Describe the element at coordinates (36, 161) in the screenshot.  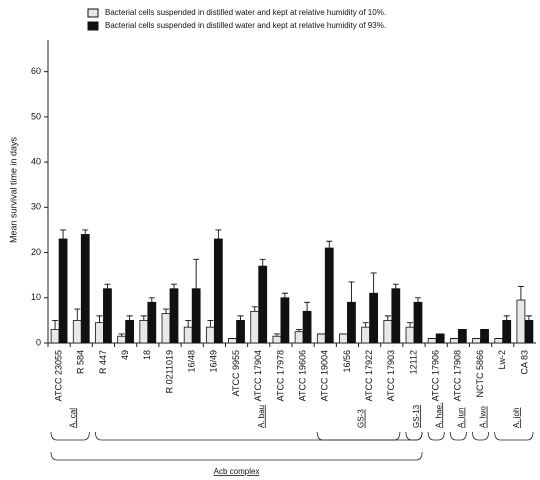
I see `y-tick-label: 40` at that location.